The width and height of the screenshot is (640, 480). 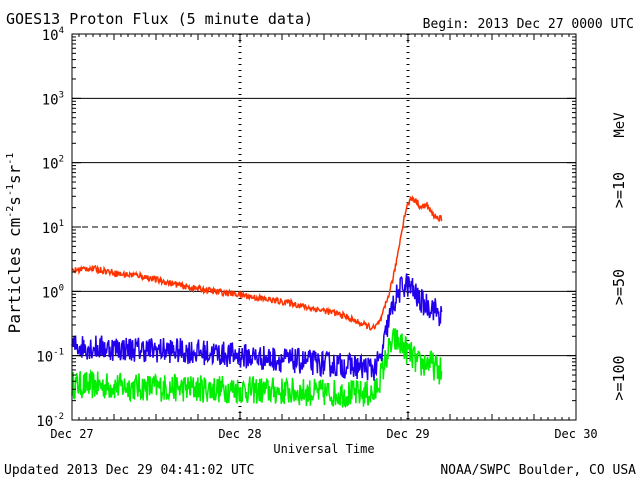 I want to click on y-tick-exp: -1, so click(x=58, y=353).